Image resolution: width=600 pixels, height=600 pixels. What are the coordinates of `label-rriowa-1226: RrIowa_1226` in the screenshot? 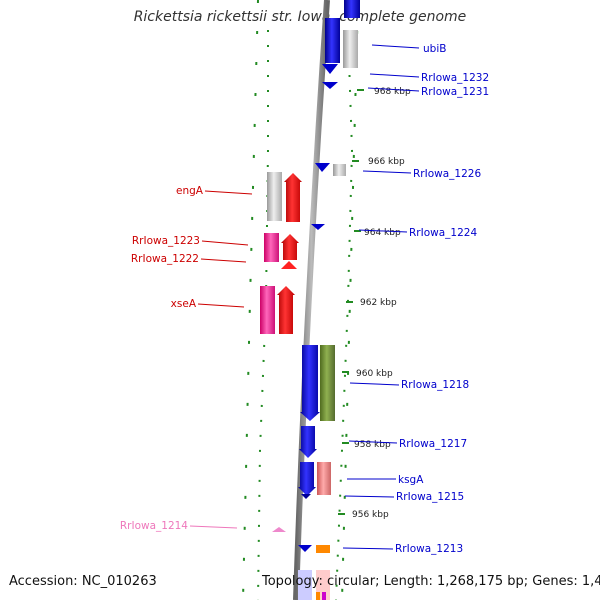 It's located at (447, 174).